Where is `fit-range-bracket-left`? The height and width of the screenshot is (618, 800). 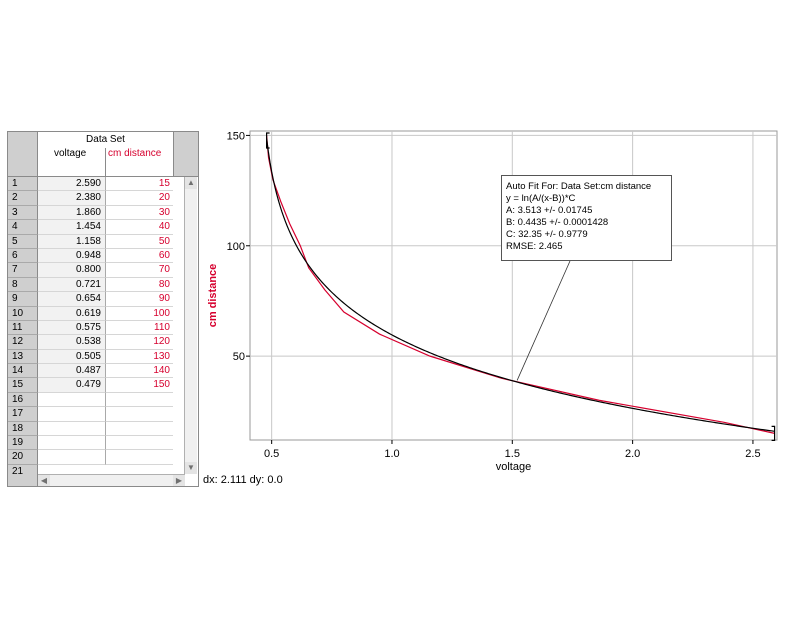 fit-range-bracket-left is located at coordinates (268, 140).